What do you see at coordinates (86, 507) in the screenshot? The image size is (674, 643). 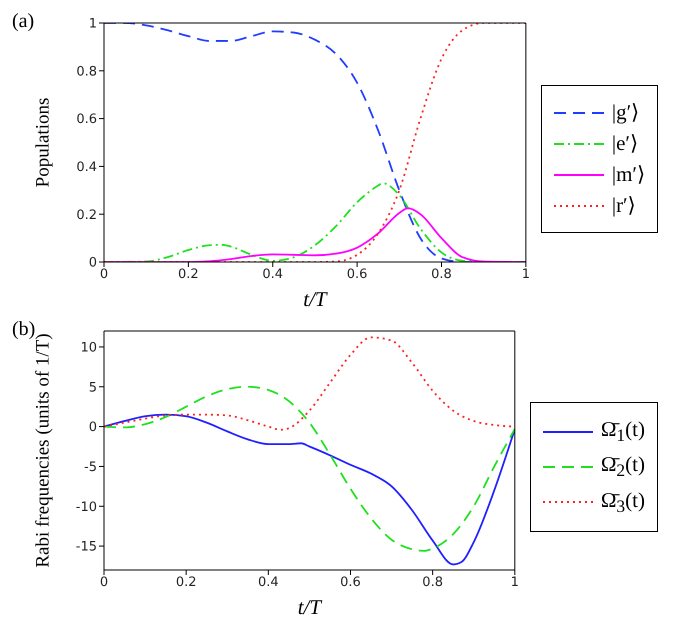 I see `y-tick-label: -10` at bounding box center [86, 507].